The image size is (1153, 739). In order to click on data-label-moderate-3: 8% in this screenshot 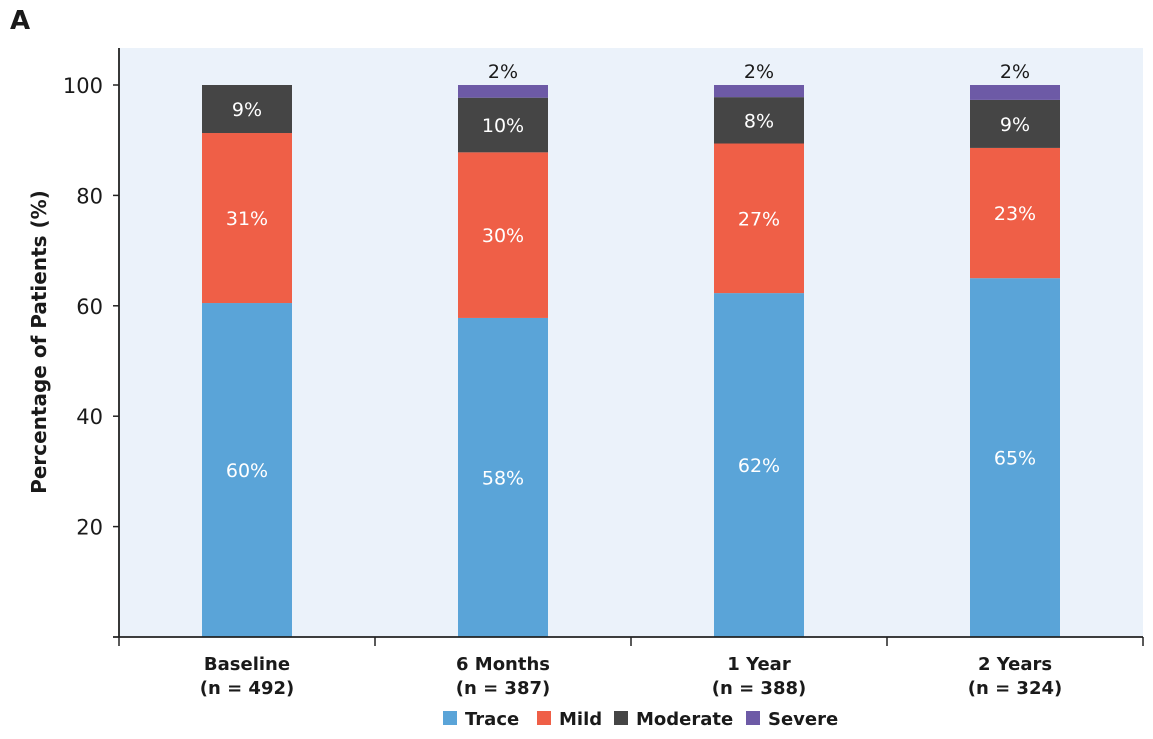, I will do `click(759, 121)`.